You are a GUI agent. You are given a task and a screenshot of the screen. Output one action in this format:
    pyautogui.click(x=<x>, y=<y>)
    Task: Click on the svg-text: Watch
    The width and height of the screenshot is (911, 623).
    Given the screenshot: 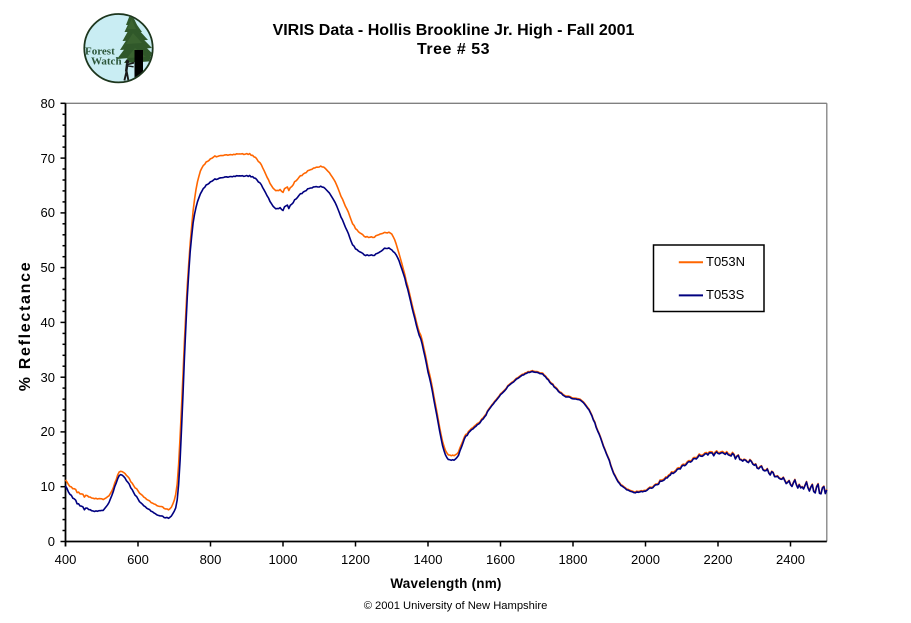 What is the action you would take?
    pyautogui.click(x=106, y=62)
    